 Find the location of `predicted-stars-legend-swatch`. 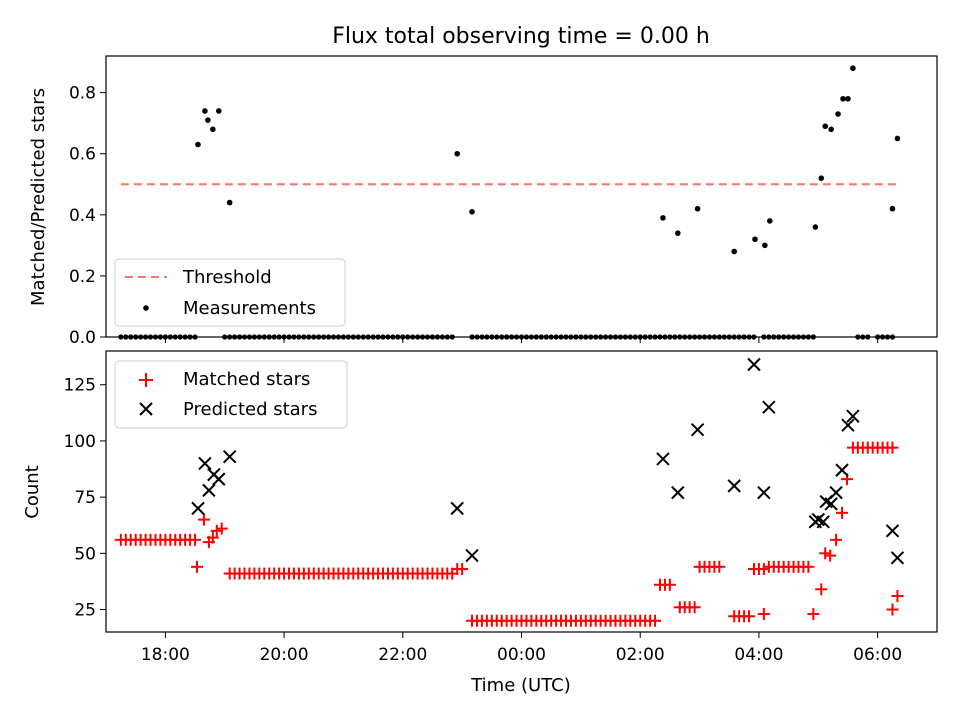

predicted-stars-legend-swatch is located at coordinates (146, 409).